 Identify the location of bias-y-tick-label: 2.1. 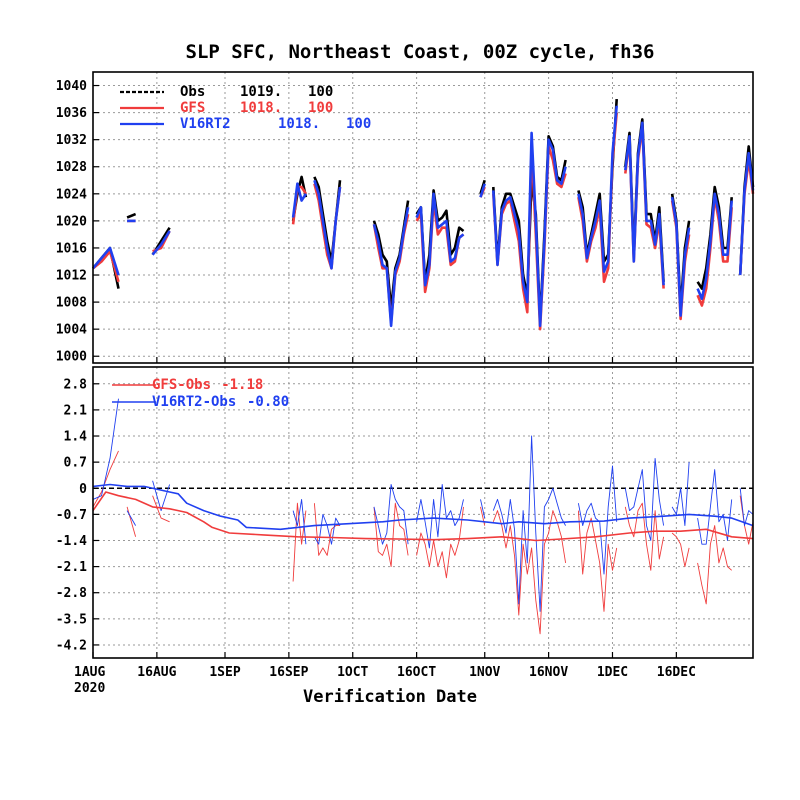
(76, 410).